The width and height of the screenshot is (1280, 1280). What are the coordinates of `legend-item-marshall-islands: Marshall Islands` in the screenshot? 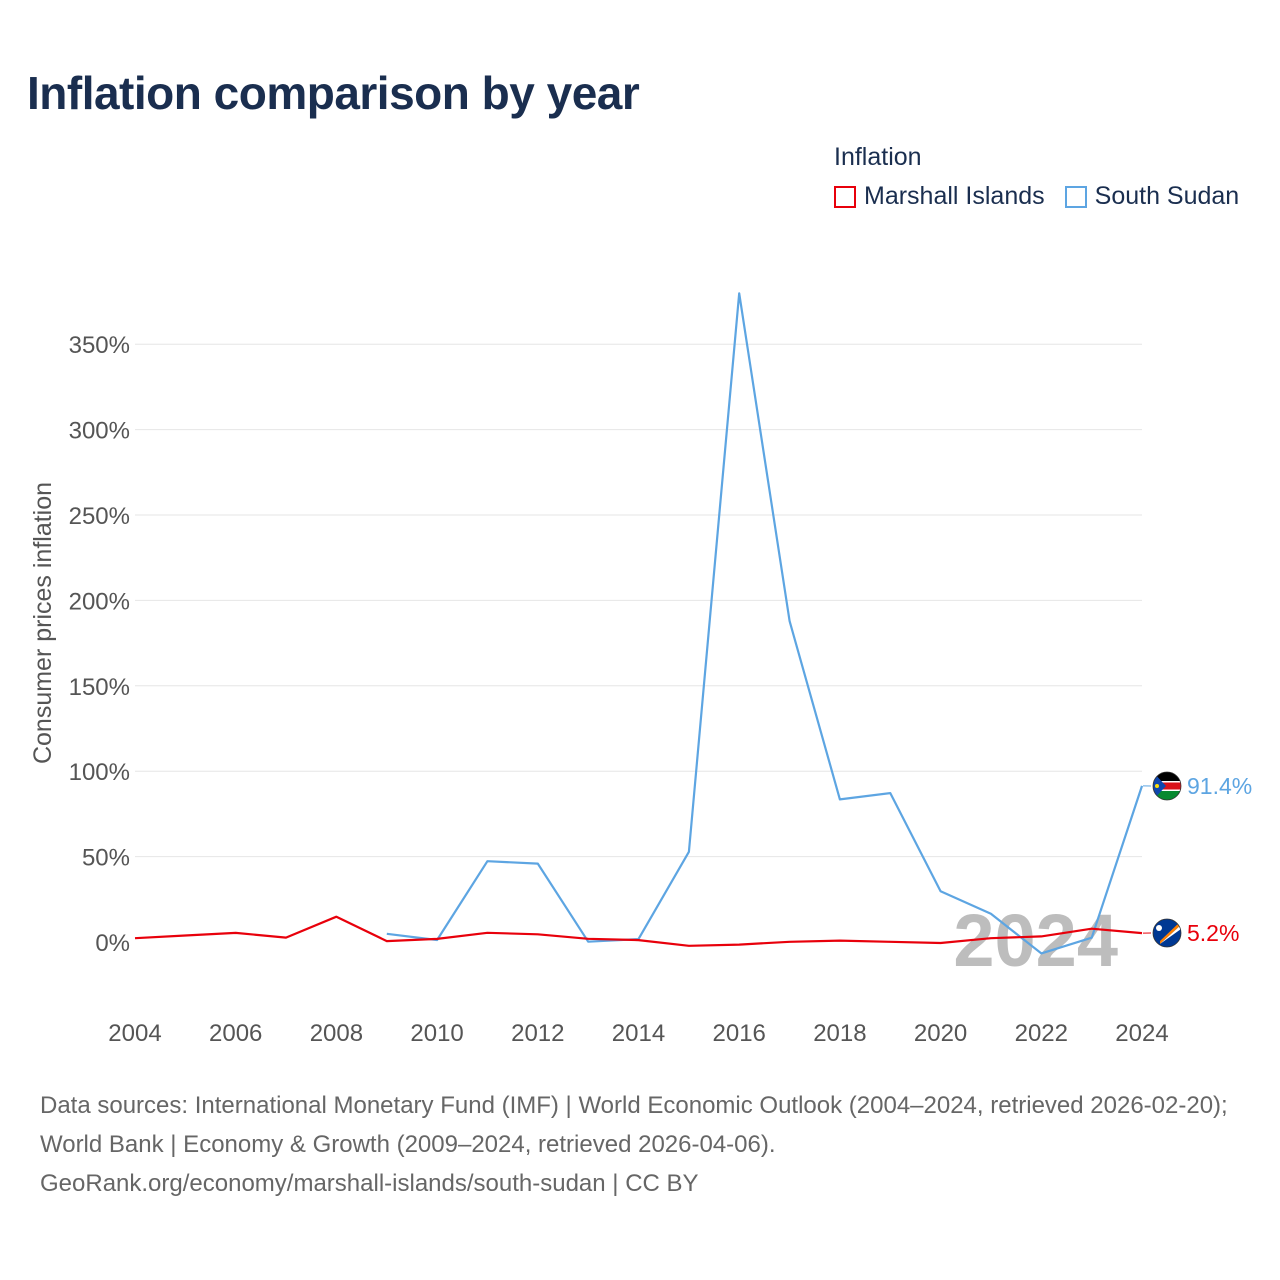 It's located at (939, 196).